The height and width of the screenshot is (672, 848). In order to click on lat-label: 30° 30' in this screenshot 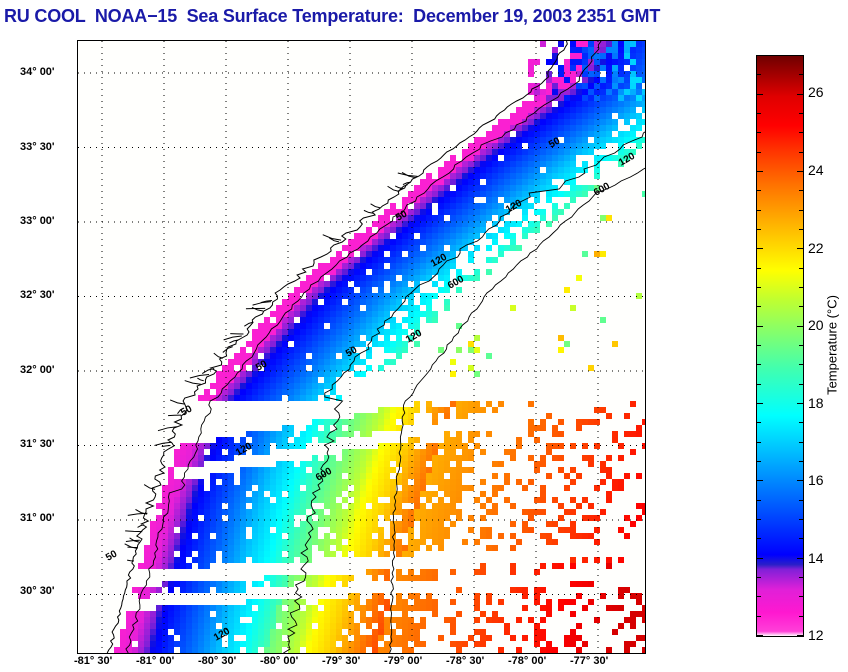, I will do `click(37, 591)`.